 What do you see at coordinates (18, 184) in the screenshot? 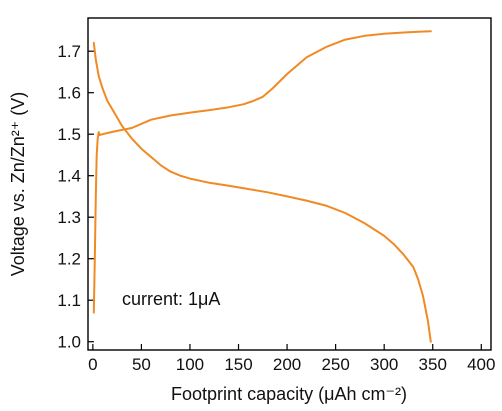
I see `y-axis-label: Voltage vs. Zn/Zn²⁺ (V)` at bounding box center [18, 184].